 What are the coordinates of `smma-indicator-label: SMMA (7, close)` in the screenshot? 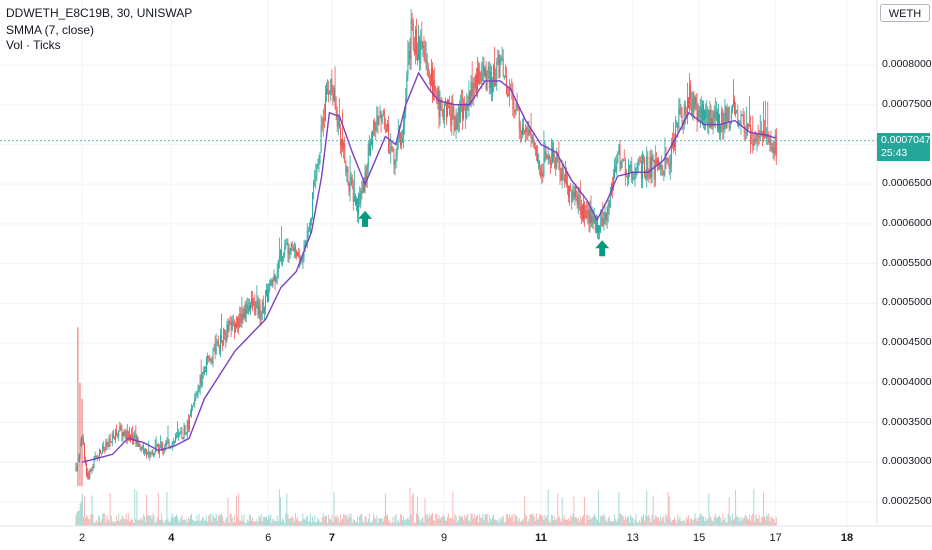 It's located at (50, 30).